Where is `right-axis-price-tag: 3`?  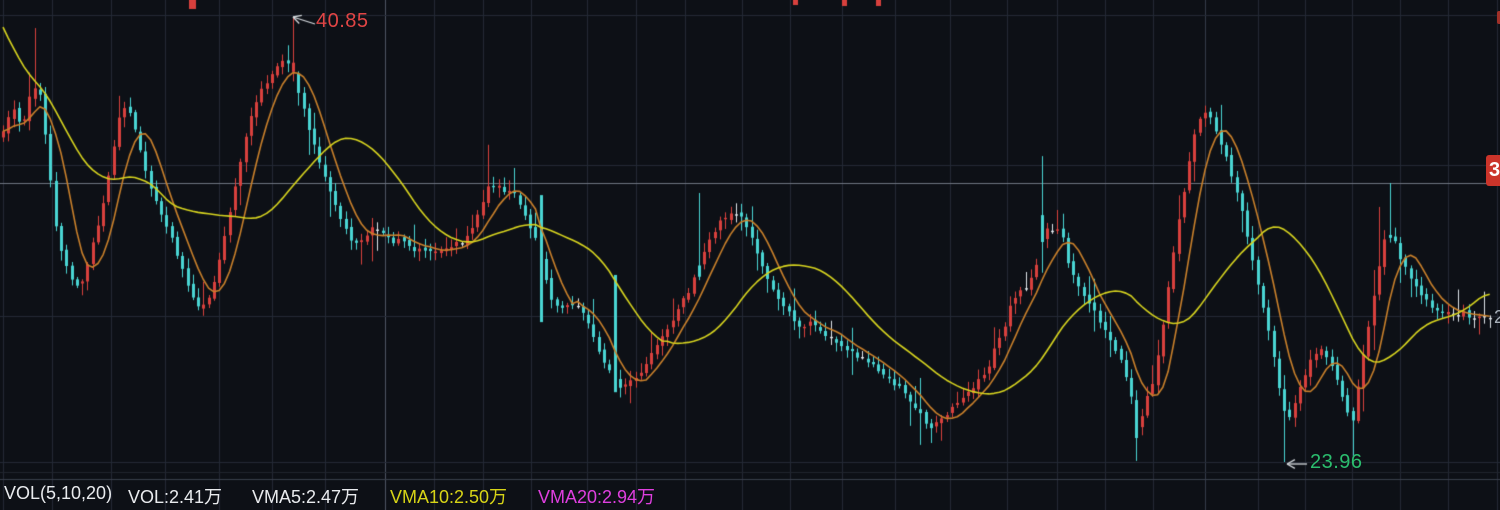 right-axis-price-tag: 3 is located at coordinates (1493, 170).